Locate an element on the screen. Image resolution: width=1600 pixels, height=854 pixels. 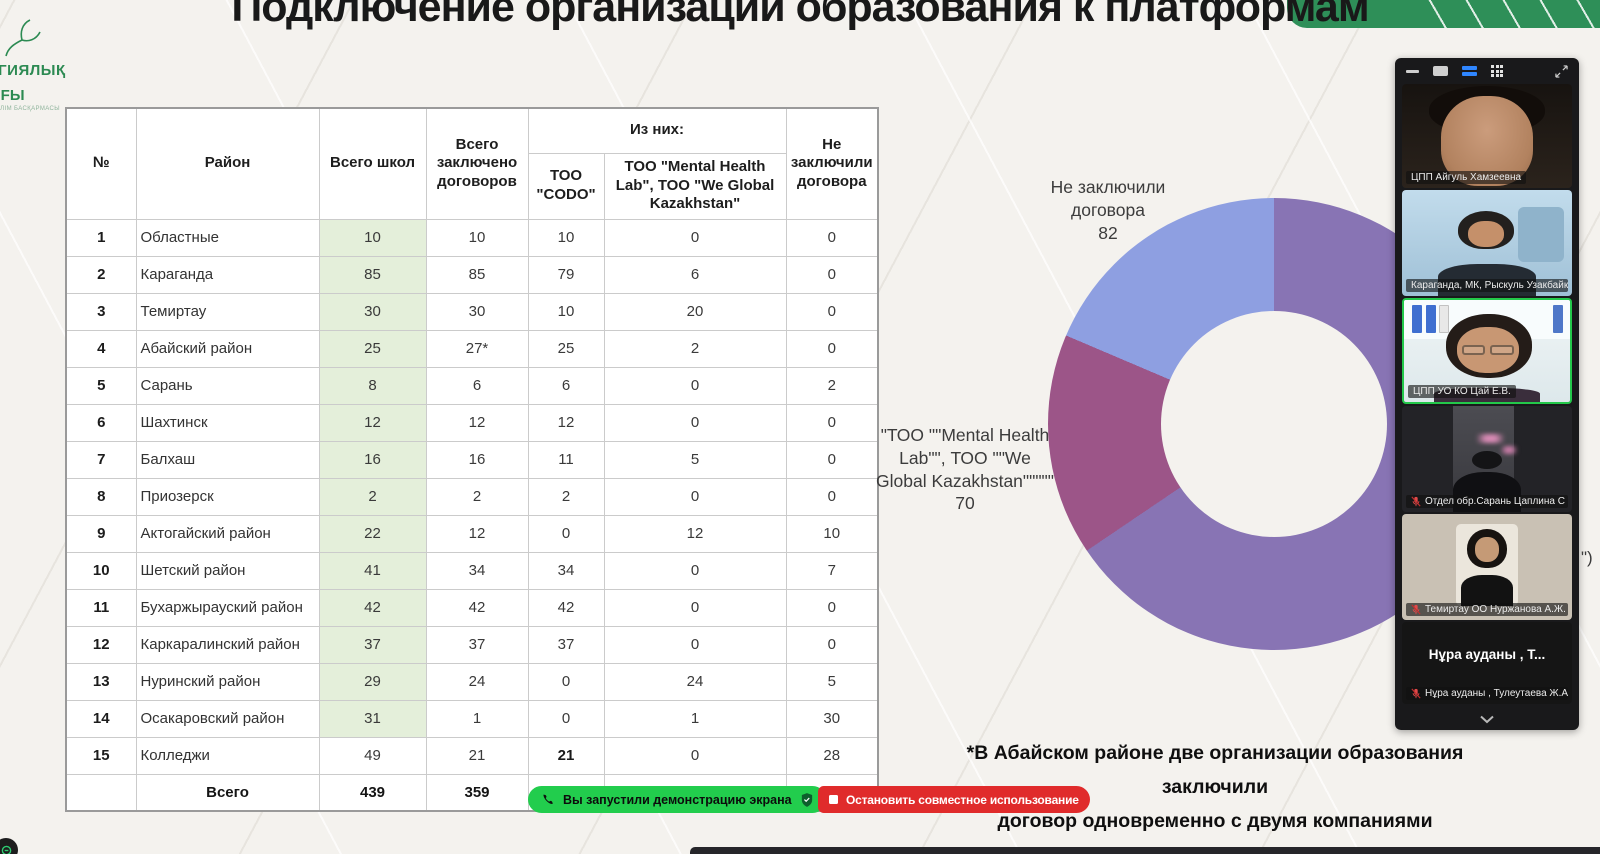
row-number-cell: 13 is located at coordinates (101, 681).